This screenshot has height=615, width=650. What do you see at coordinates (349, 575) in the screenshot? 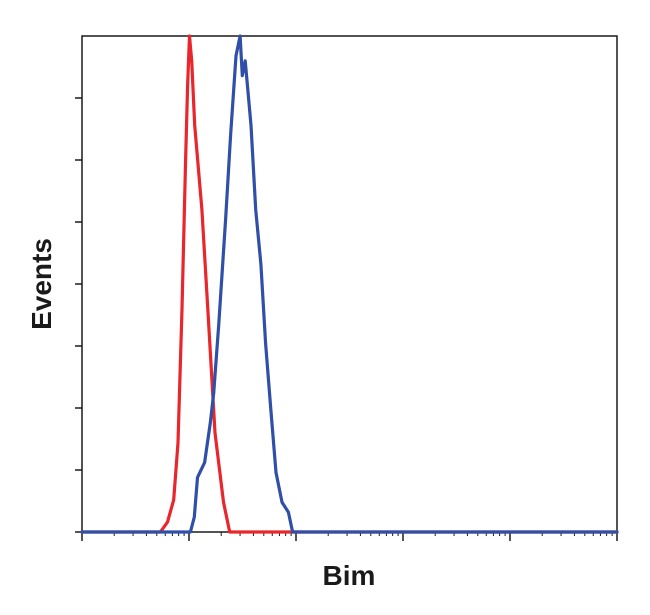
I see `x-axis-title: Bim` at bounding box center [349, 575].